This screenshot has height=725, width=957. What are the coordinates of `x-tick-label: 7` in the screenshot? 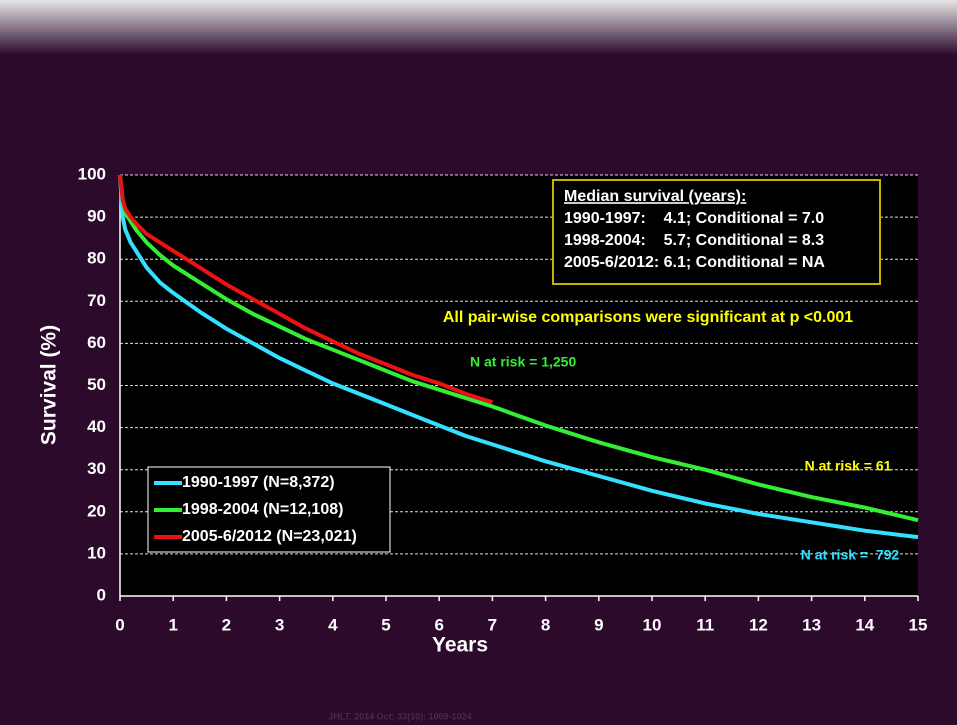 It's located at (492, 624).